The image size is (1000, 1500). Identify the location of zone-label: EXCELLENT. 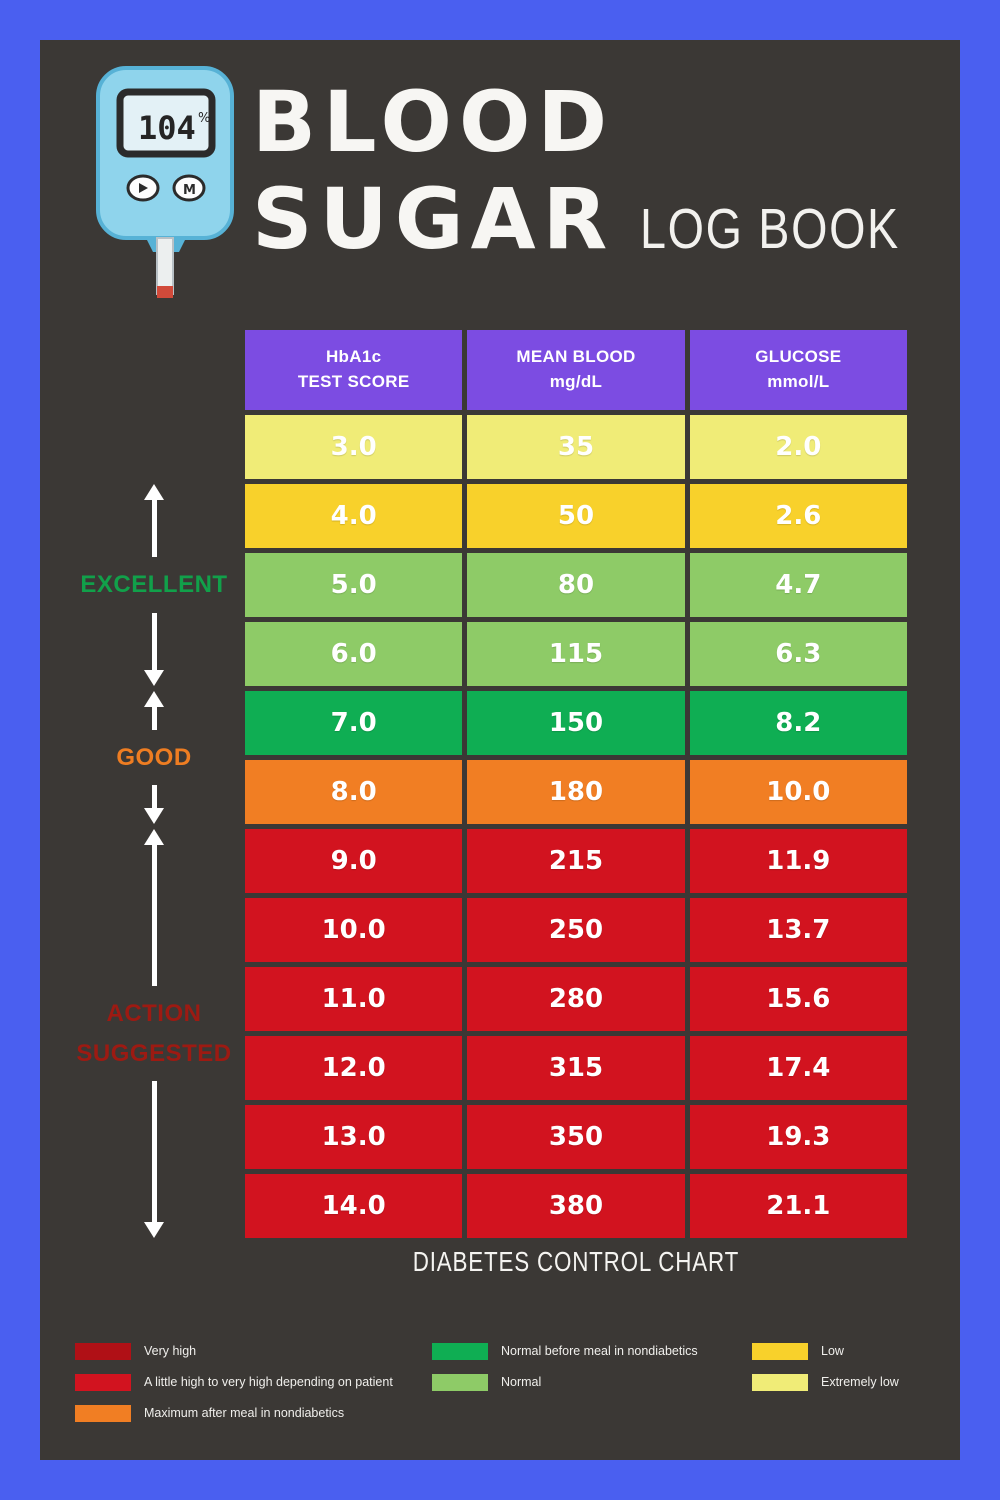
(154, 585).